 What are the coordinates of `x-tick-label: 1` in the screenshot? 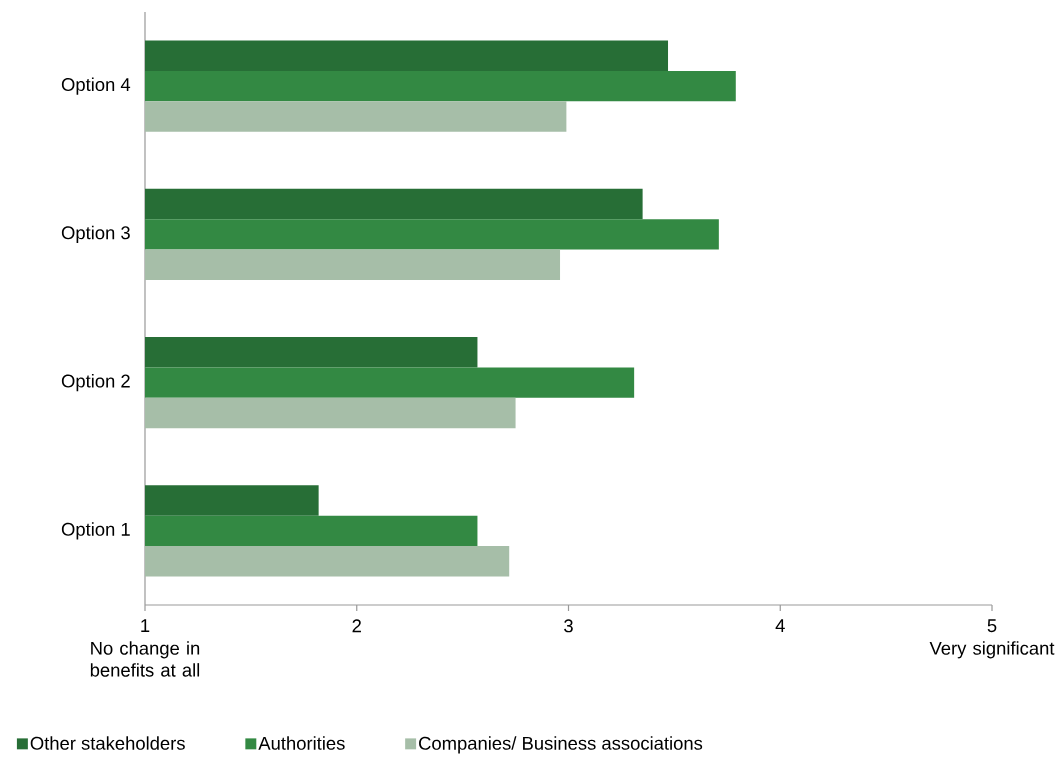 It's located at (145, 625).